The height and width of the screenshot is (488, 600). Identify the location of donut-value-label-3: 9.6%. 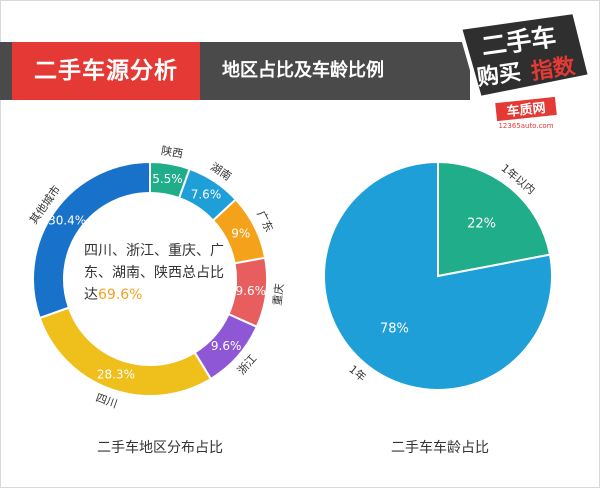
(251, 291).